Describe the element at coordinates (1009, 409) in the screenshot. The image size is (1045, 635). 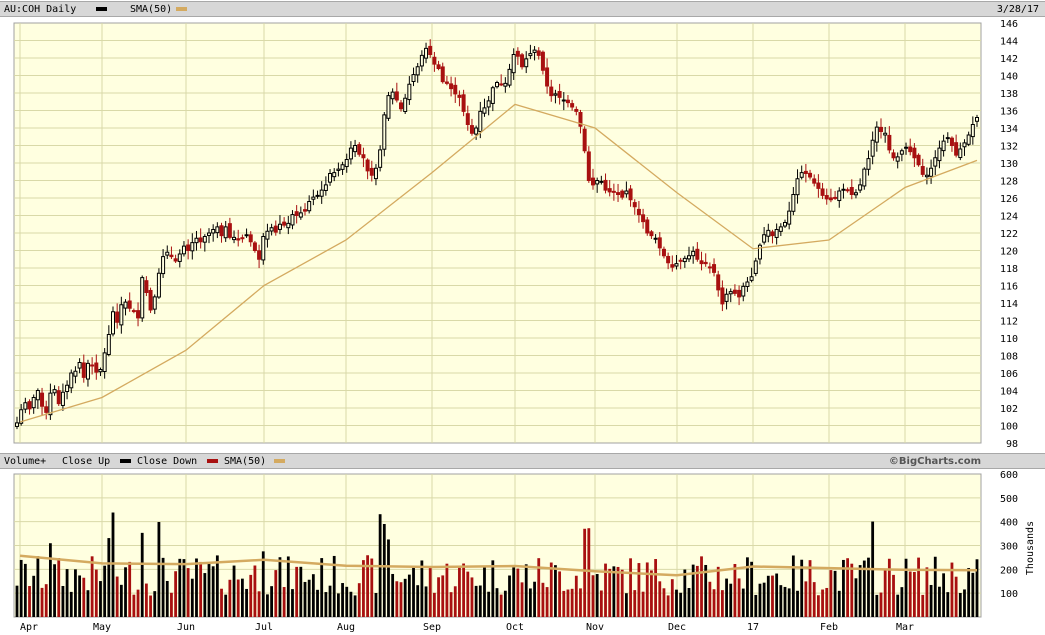
I see `price-y-tick-label: 102` at that location.